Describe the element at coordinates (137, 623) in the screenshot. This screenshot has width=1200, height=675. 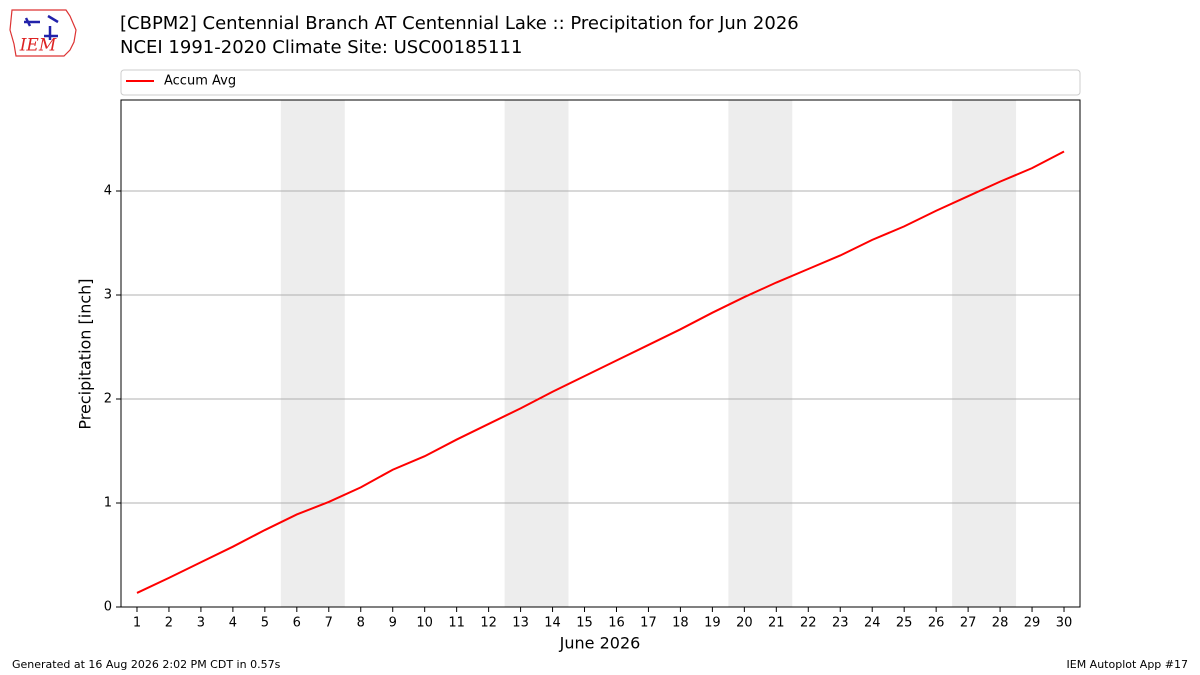
I see `x-tick-label: 1` at that location.